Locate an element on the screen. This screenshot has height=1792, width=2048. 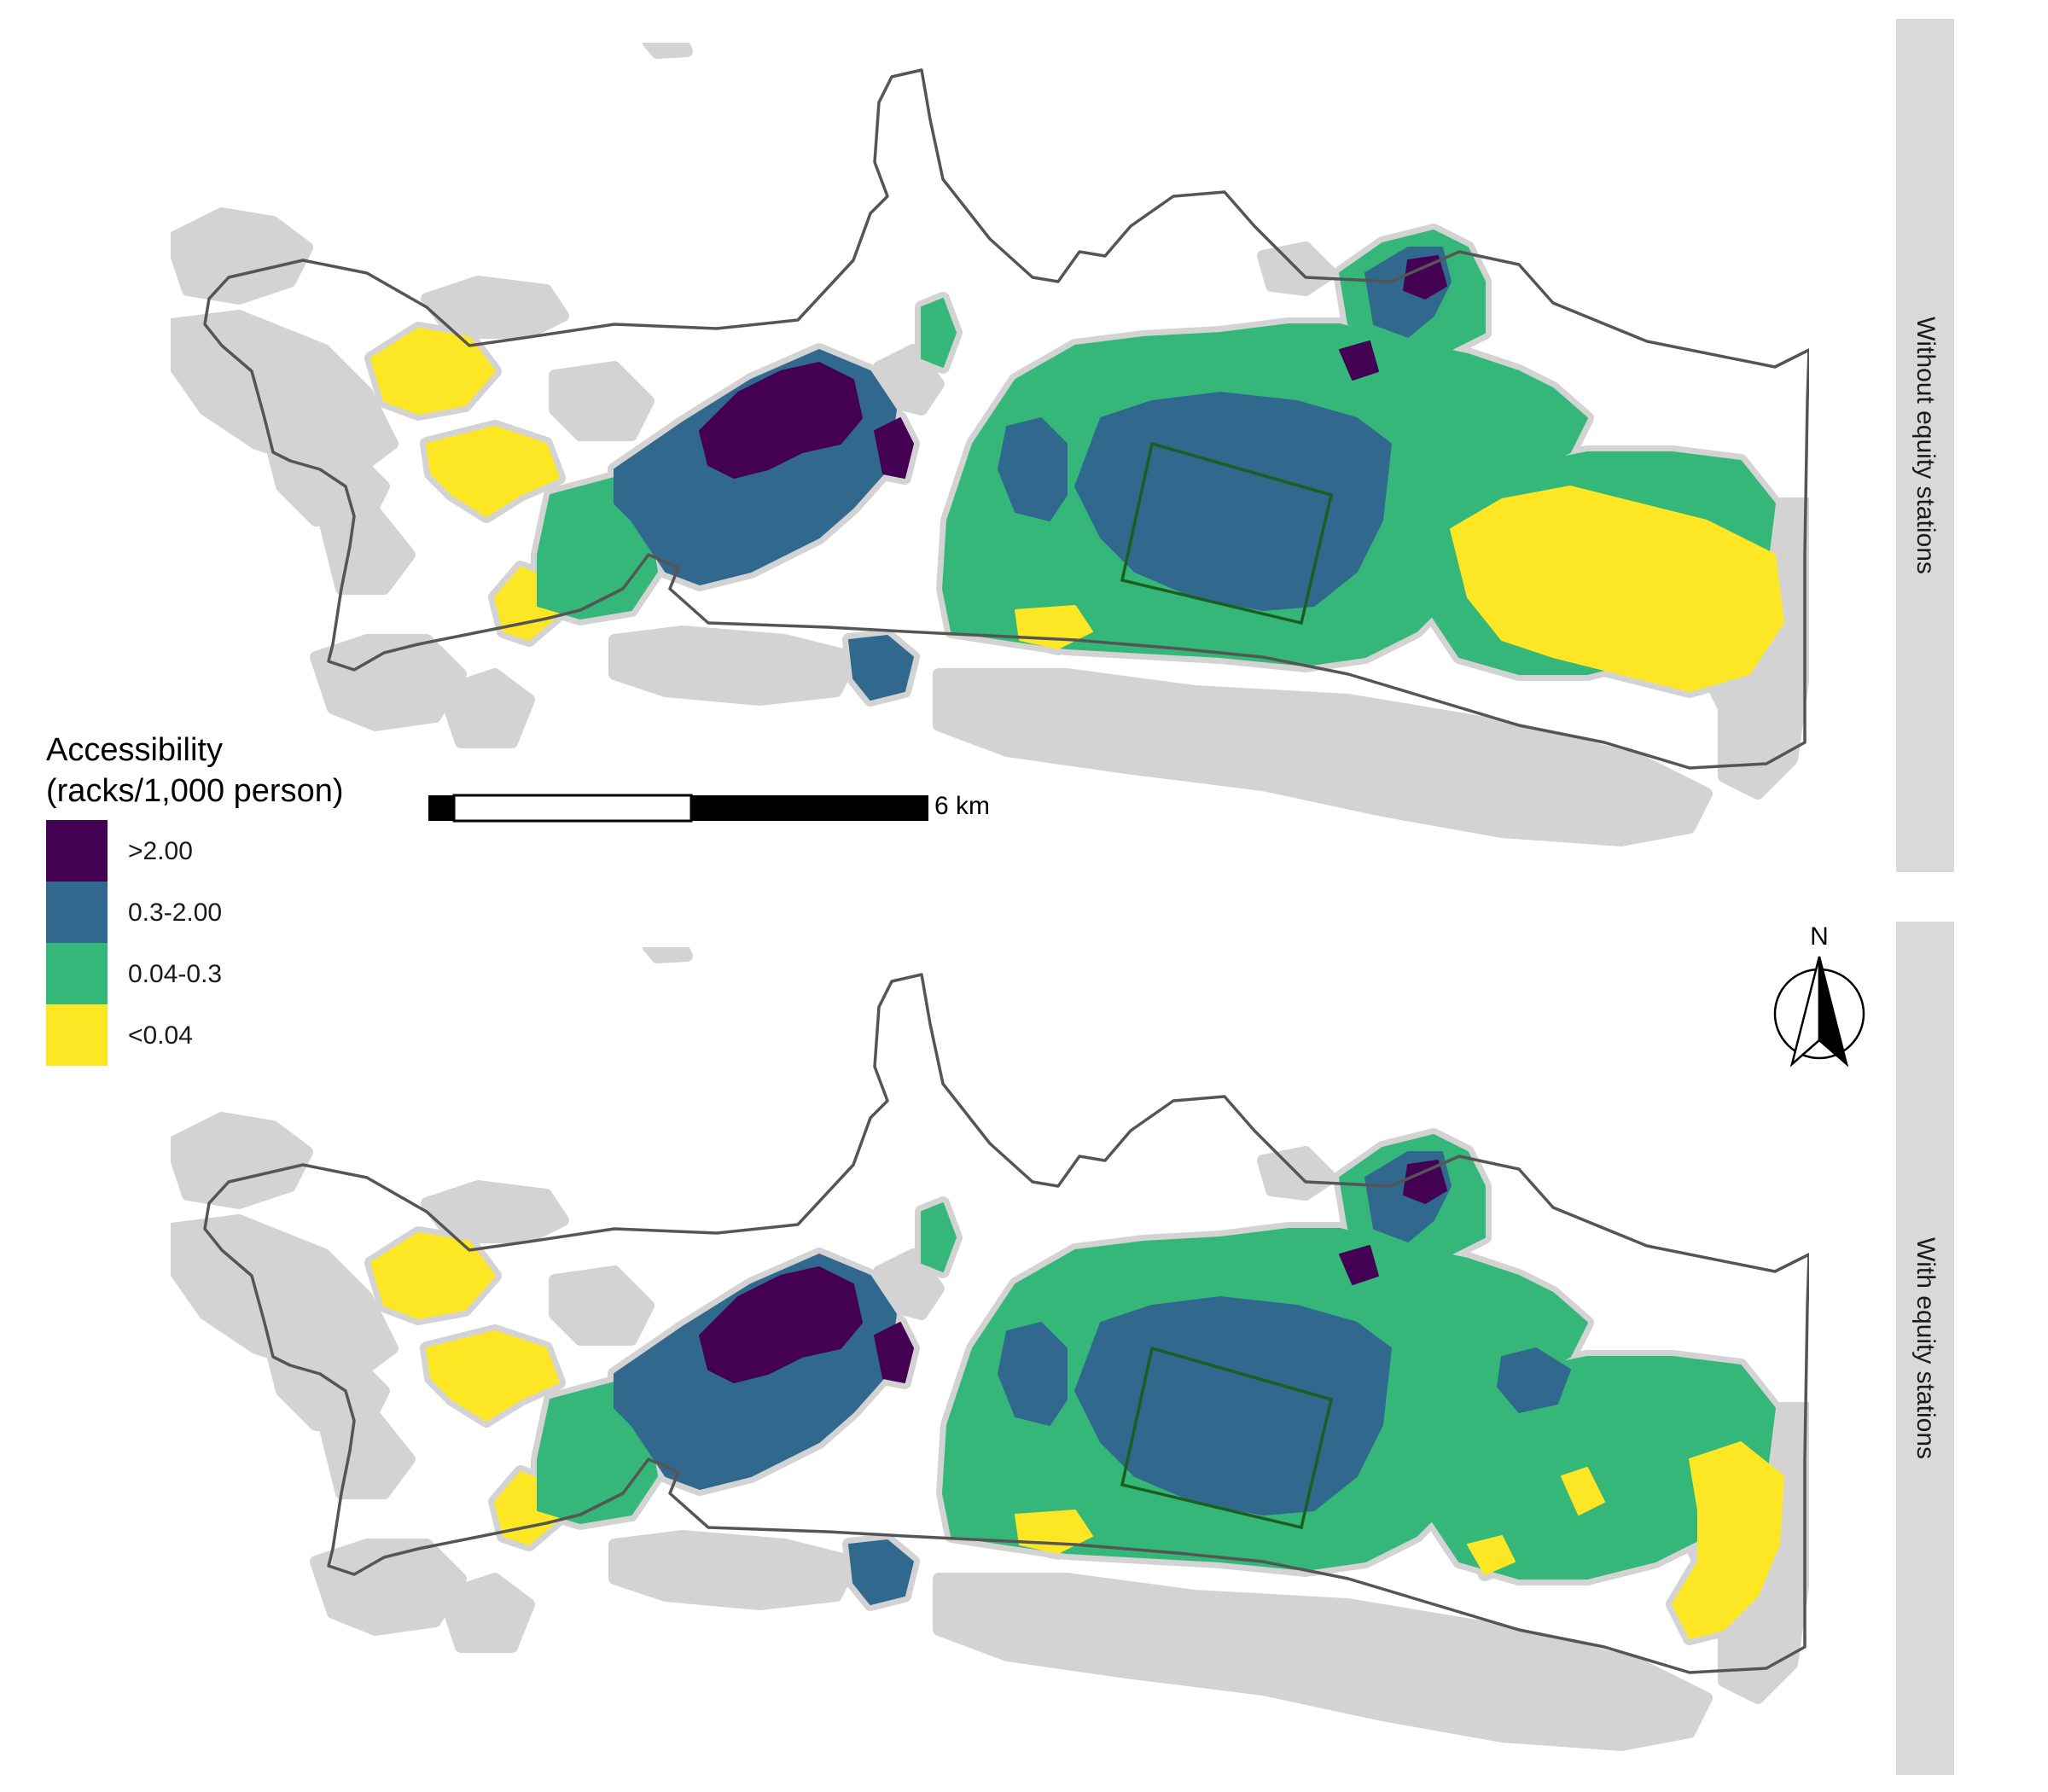
facet-label-without-equity: Without equity stations is located at coordinates (1926, 446).